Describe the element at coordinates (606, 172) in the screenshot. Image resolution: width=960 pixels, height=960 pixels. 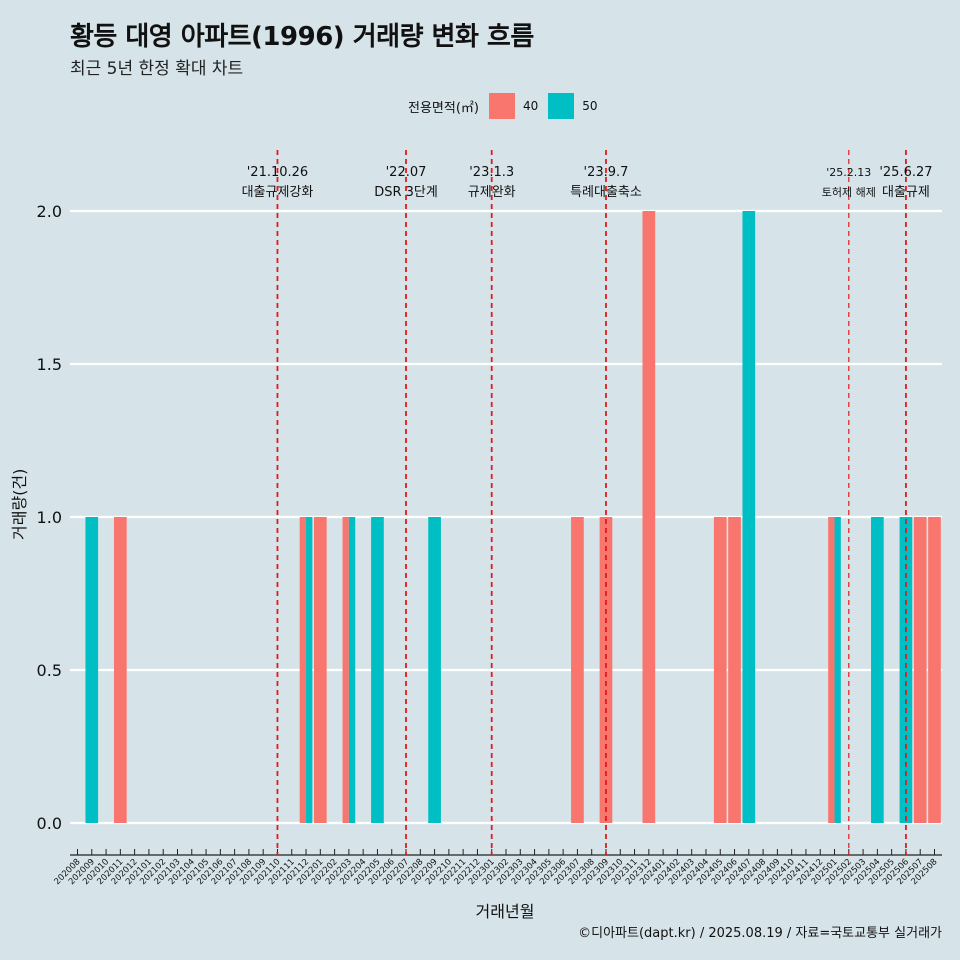
I see `event-date: '23.9.7` at that location.